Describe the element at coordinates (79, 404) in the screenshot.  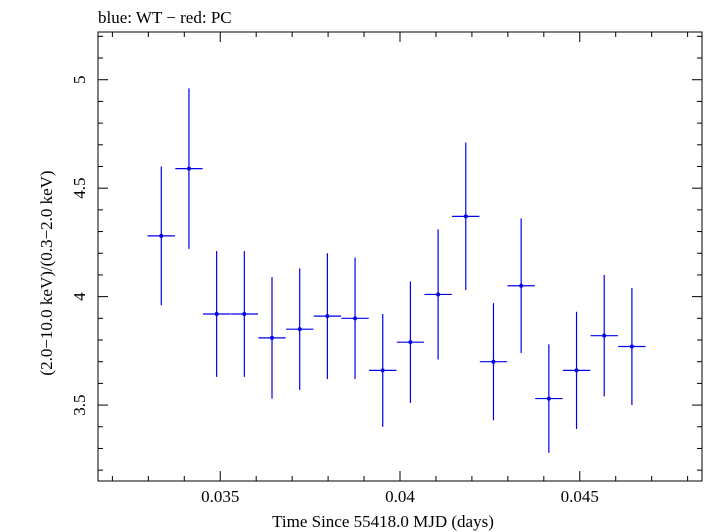
I see `y-tick-label: 3.5` at that location.